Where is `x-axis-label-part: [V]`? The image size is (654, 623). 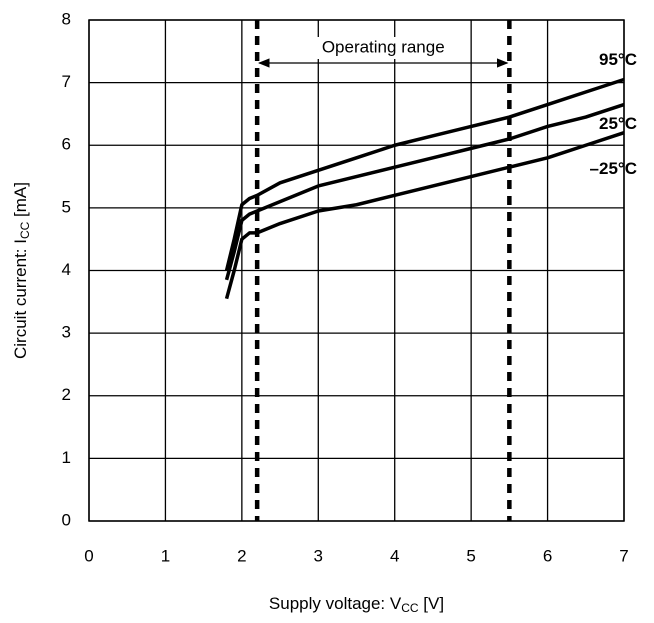
x-axis-label-part: [V] is located at coordinates (432, 603).